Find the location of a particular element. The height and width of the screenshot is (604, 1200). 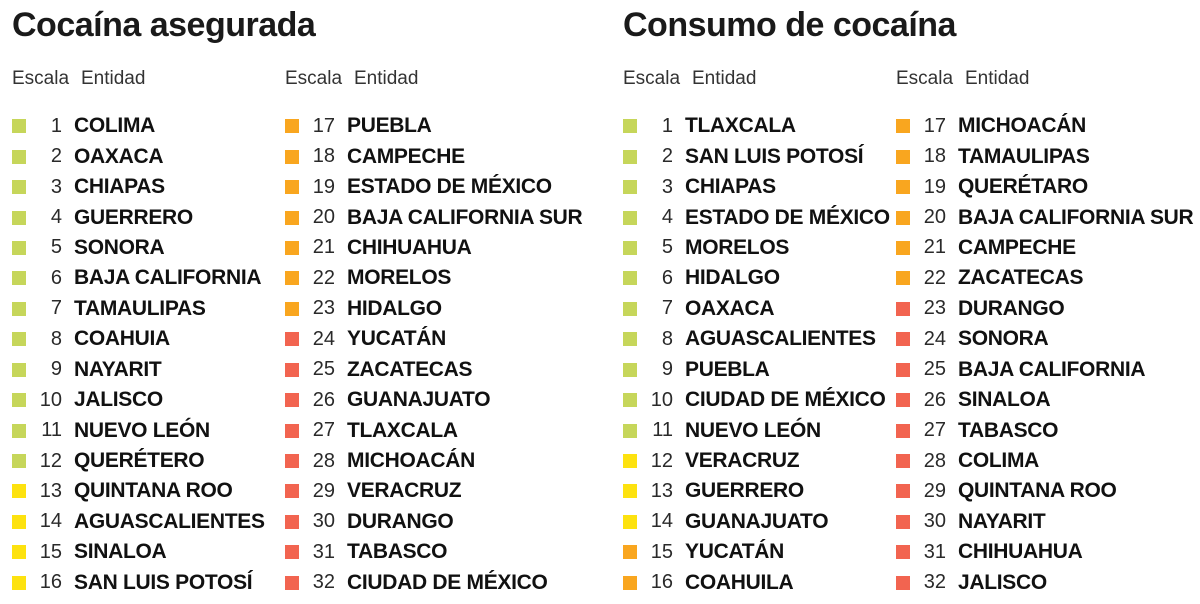

ranking-row: 10 JALISCO is located at coordinates (138, 400).